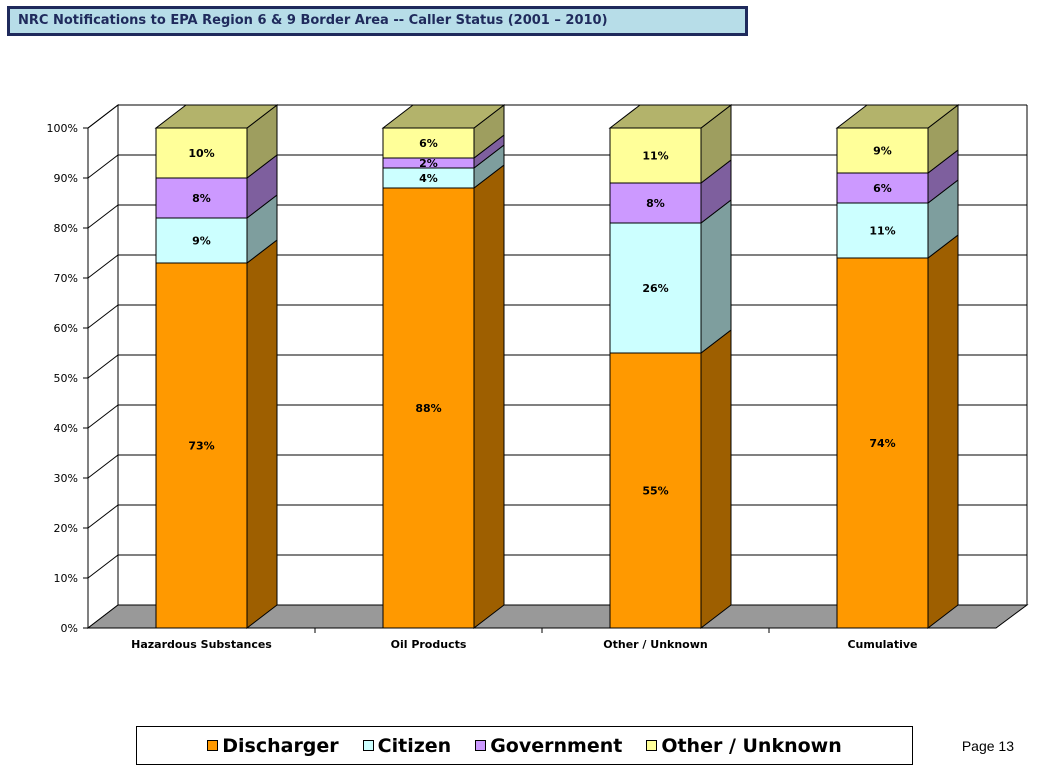 This screenshot has height=768, width=1056. What do you see at coordinates (428, 143) in the screenshot?
I see `data-label-3-1: 6%` at bounding box center [428, 143].